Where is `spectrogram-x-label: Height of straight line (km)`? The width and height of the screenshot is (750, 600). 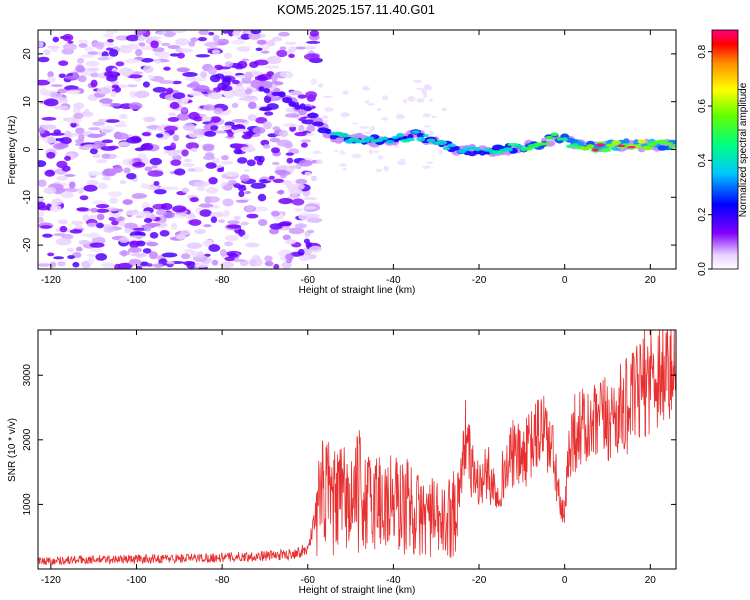 spectrogram-x-label: Height of straight line (km) is located at coordinates (357, 290).